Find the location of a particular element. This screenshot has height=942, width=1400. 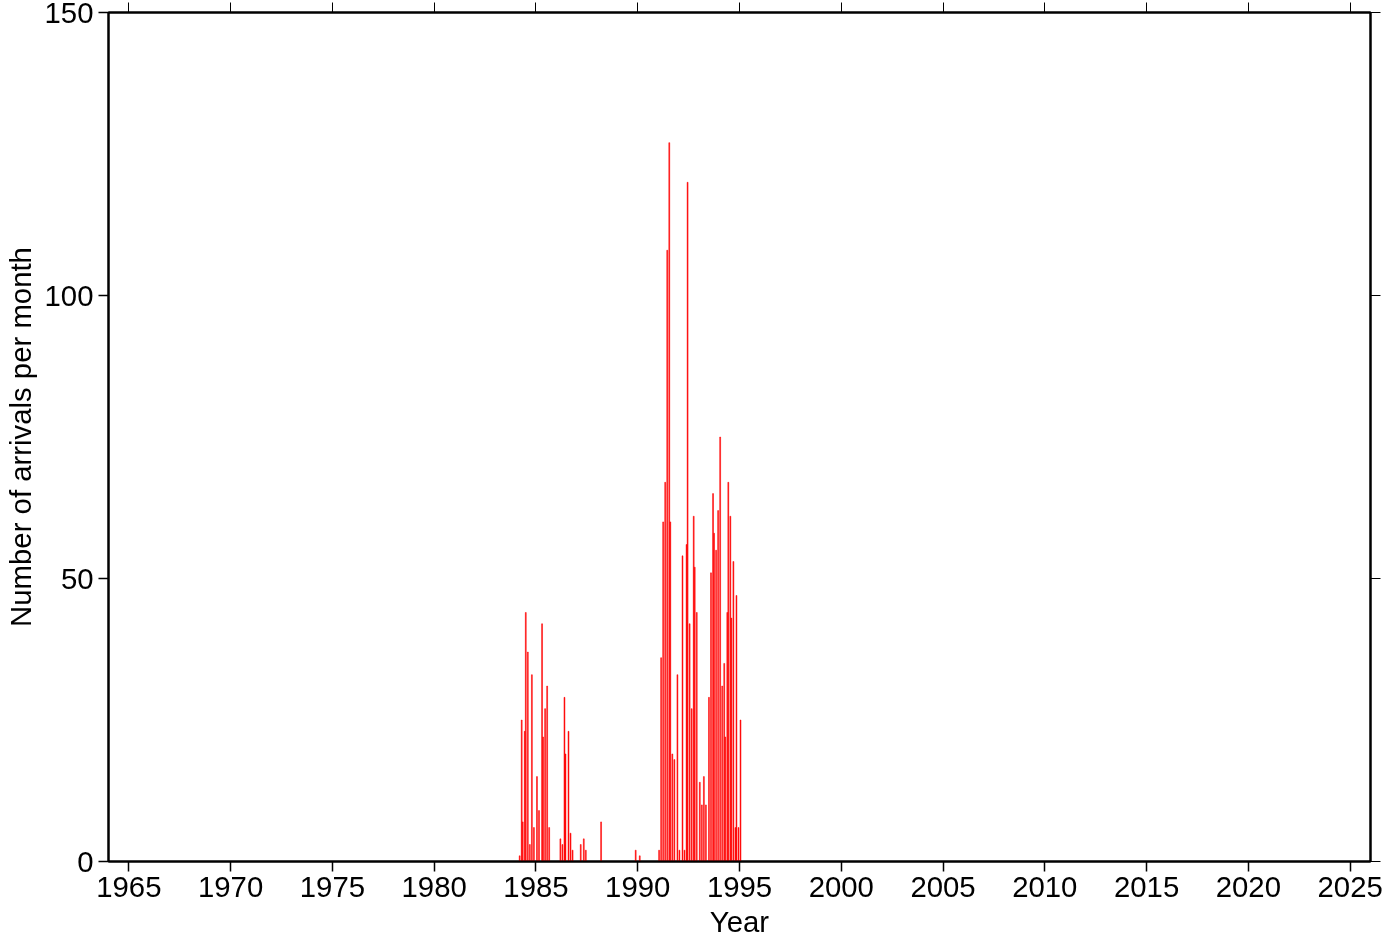

x-tick-label: 1995 is located at coordinates (739, 886).